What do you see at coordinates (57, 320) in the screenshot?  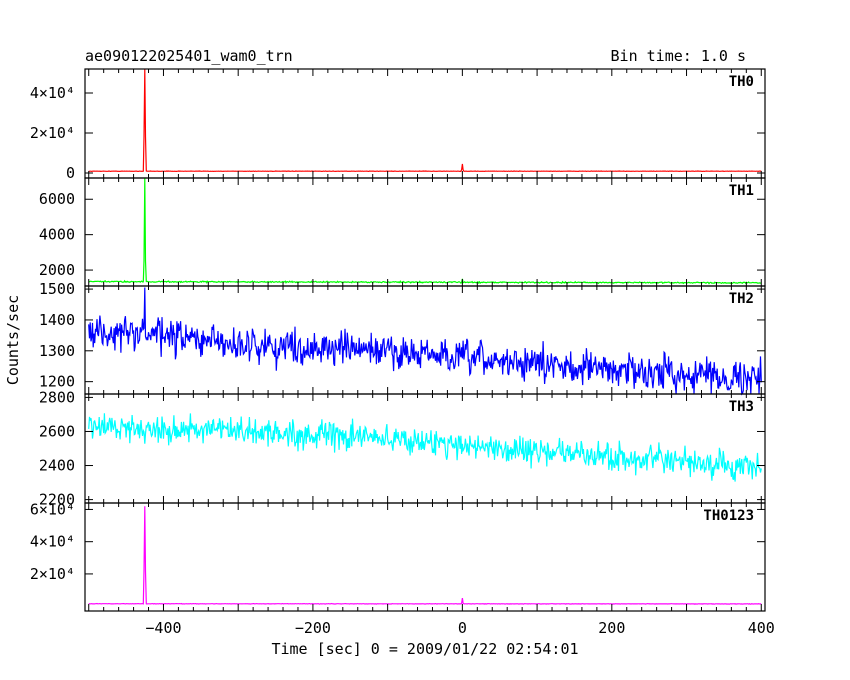 I see `y-tick-label: 1400` at bounding box center [57, 320].